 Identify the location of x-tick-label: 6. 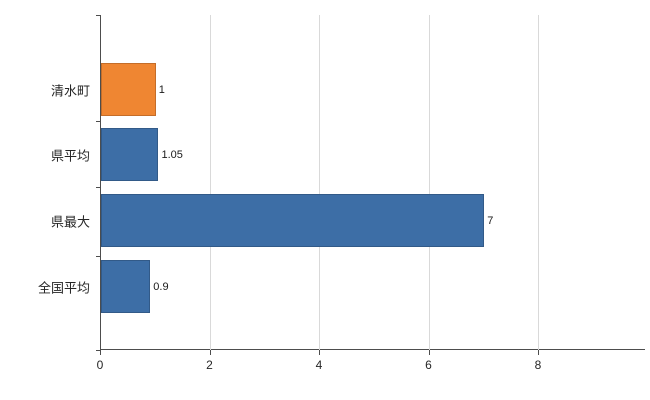
(428, 365).